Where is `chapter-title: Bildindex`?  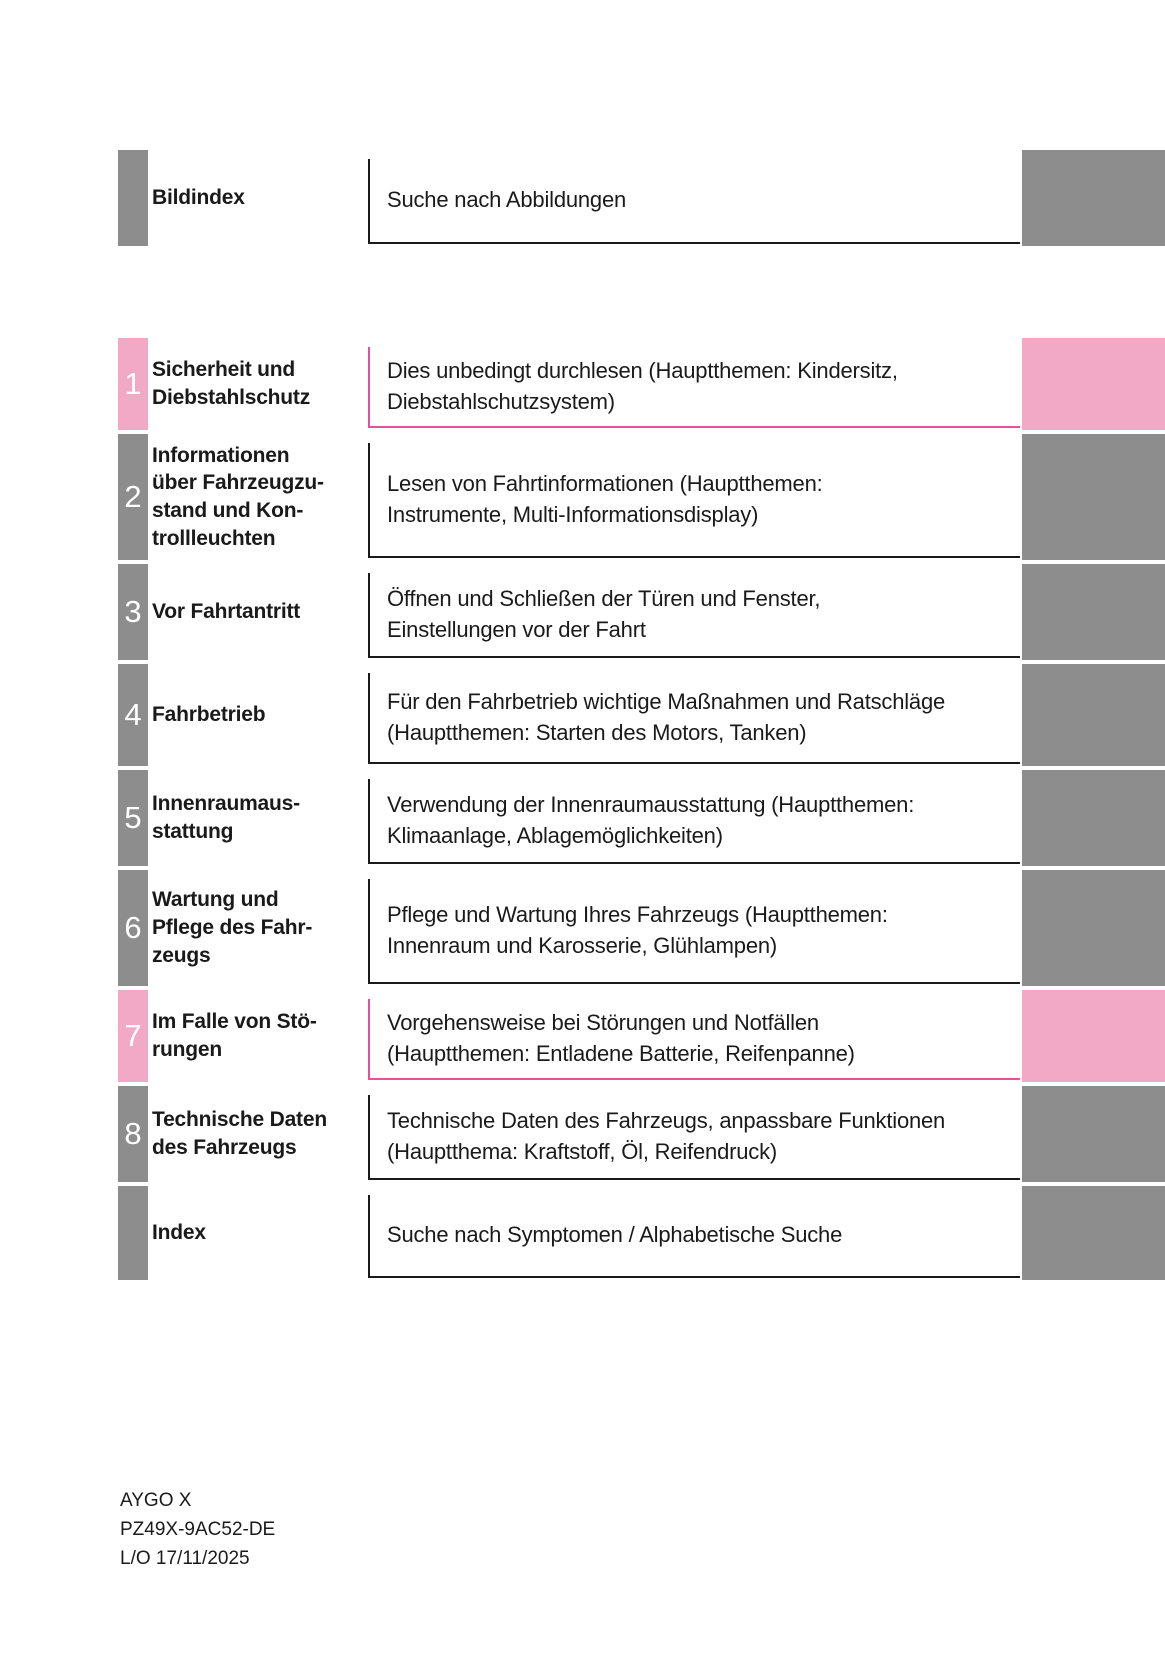
chapter-title: Bildindex is located at coordinates (198, 198).